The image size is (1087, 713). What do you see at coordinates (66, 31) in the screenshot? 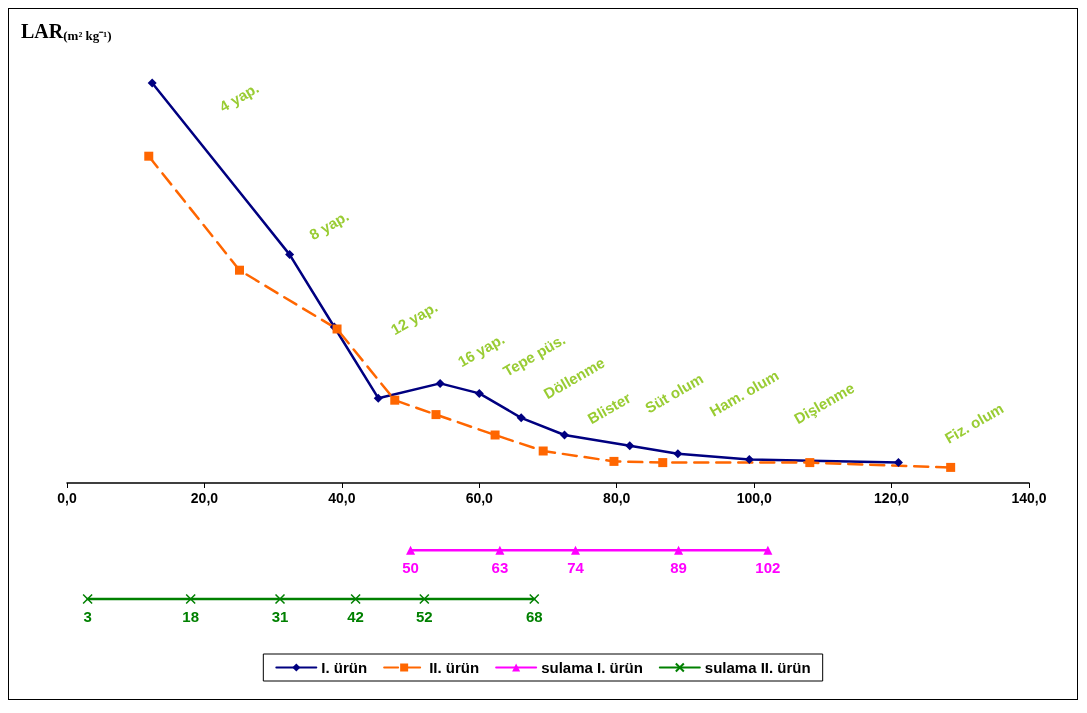
I see `y-axis-title: LAR(m² kg⁻¹)` at bounding box center [66, 31].